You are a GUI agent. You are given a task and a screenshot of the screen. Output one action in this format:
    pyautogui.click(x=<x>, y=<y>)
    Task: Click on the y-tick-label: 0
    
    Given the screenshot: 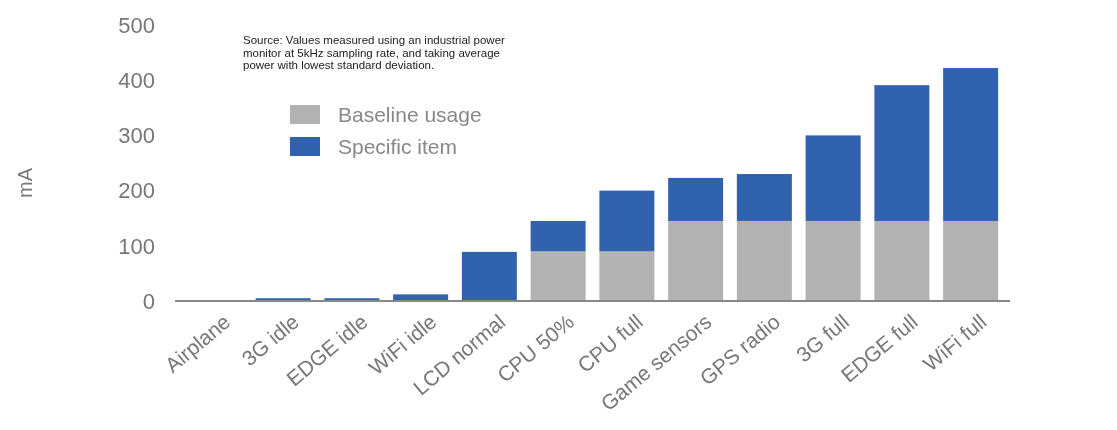 What is the action you would take?
    pyautogui.click(x=148, y=301)
    